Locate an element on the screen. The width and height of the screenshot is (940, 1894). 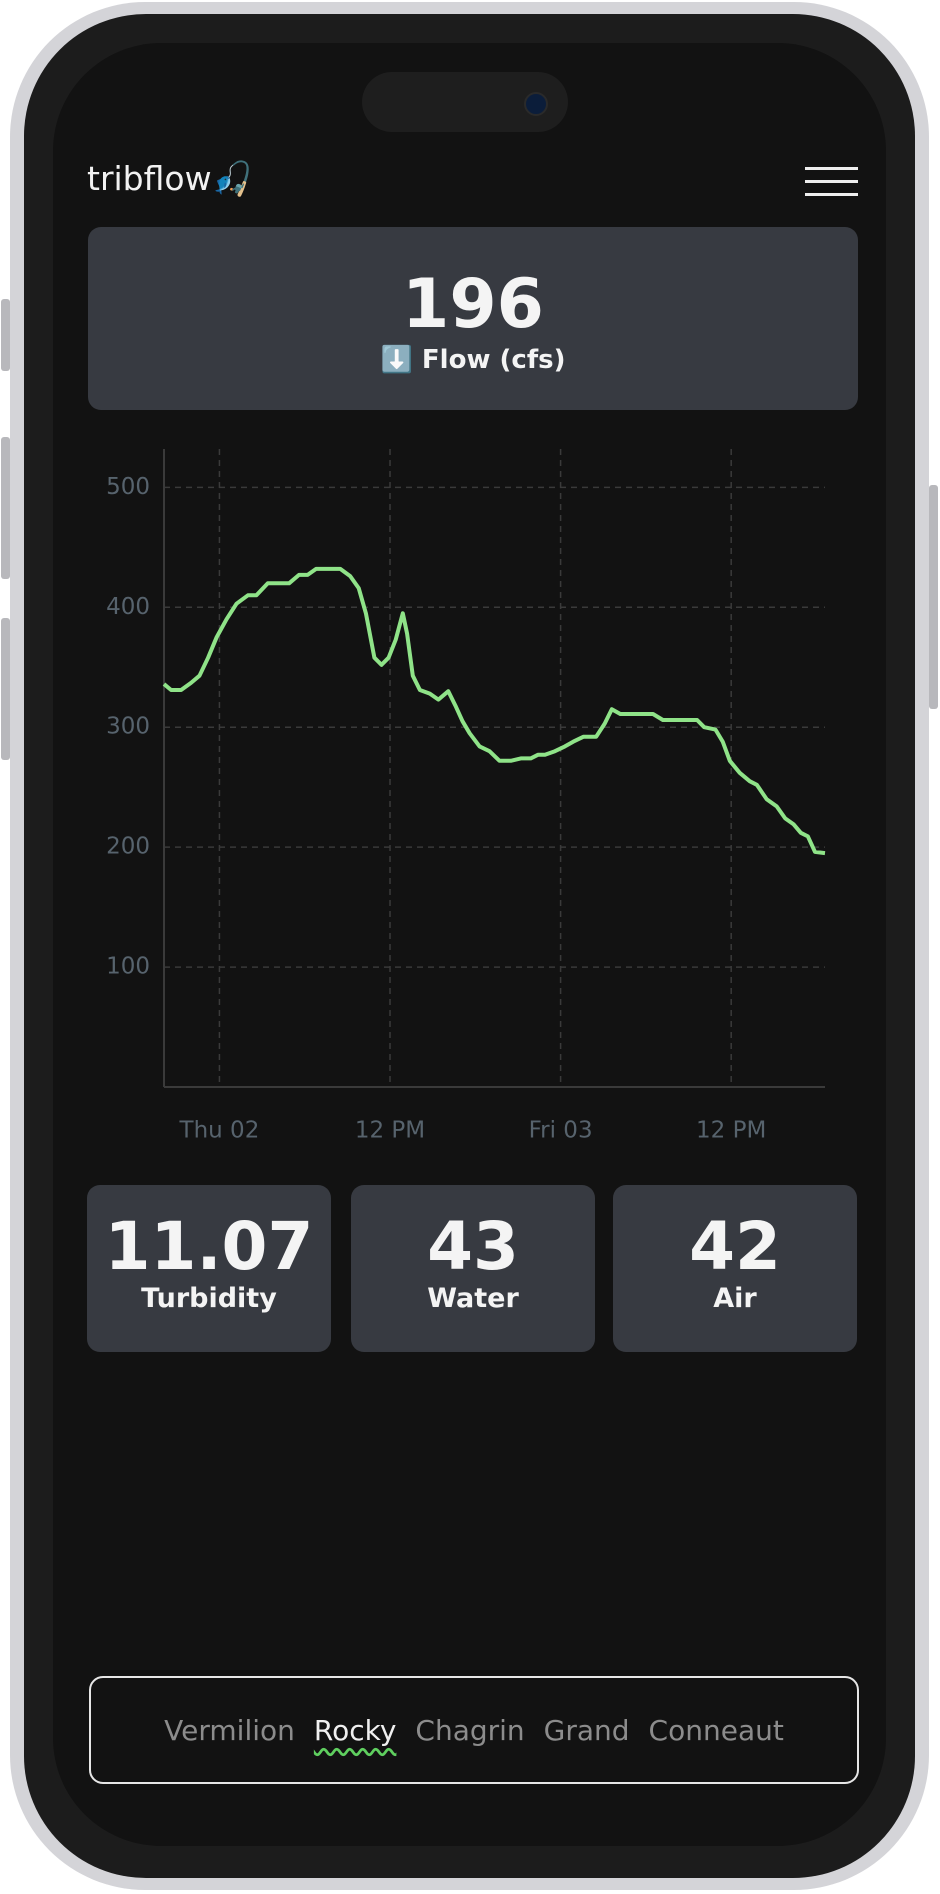
flow-value: 196 is located at coordinates (473, 304).